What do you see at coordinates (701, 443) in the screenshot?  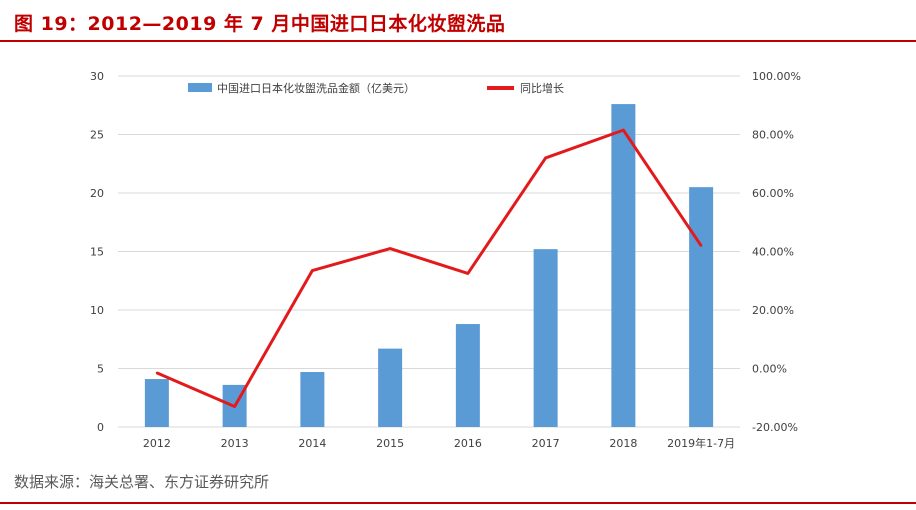 I see `x-tick-label: 2019年1-7月` at bounding box center [701, 443].